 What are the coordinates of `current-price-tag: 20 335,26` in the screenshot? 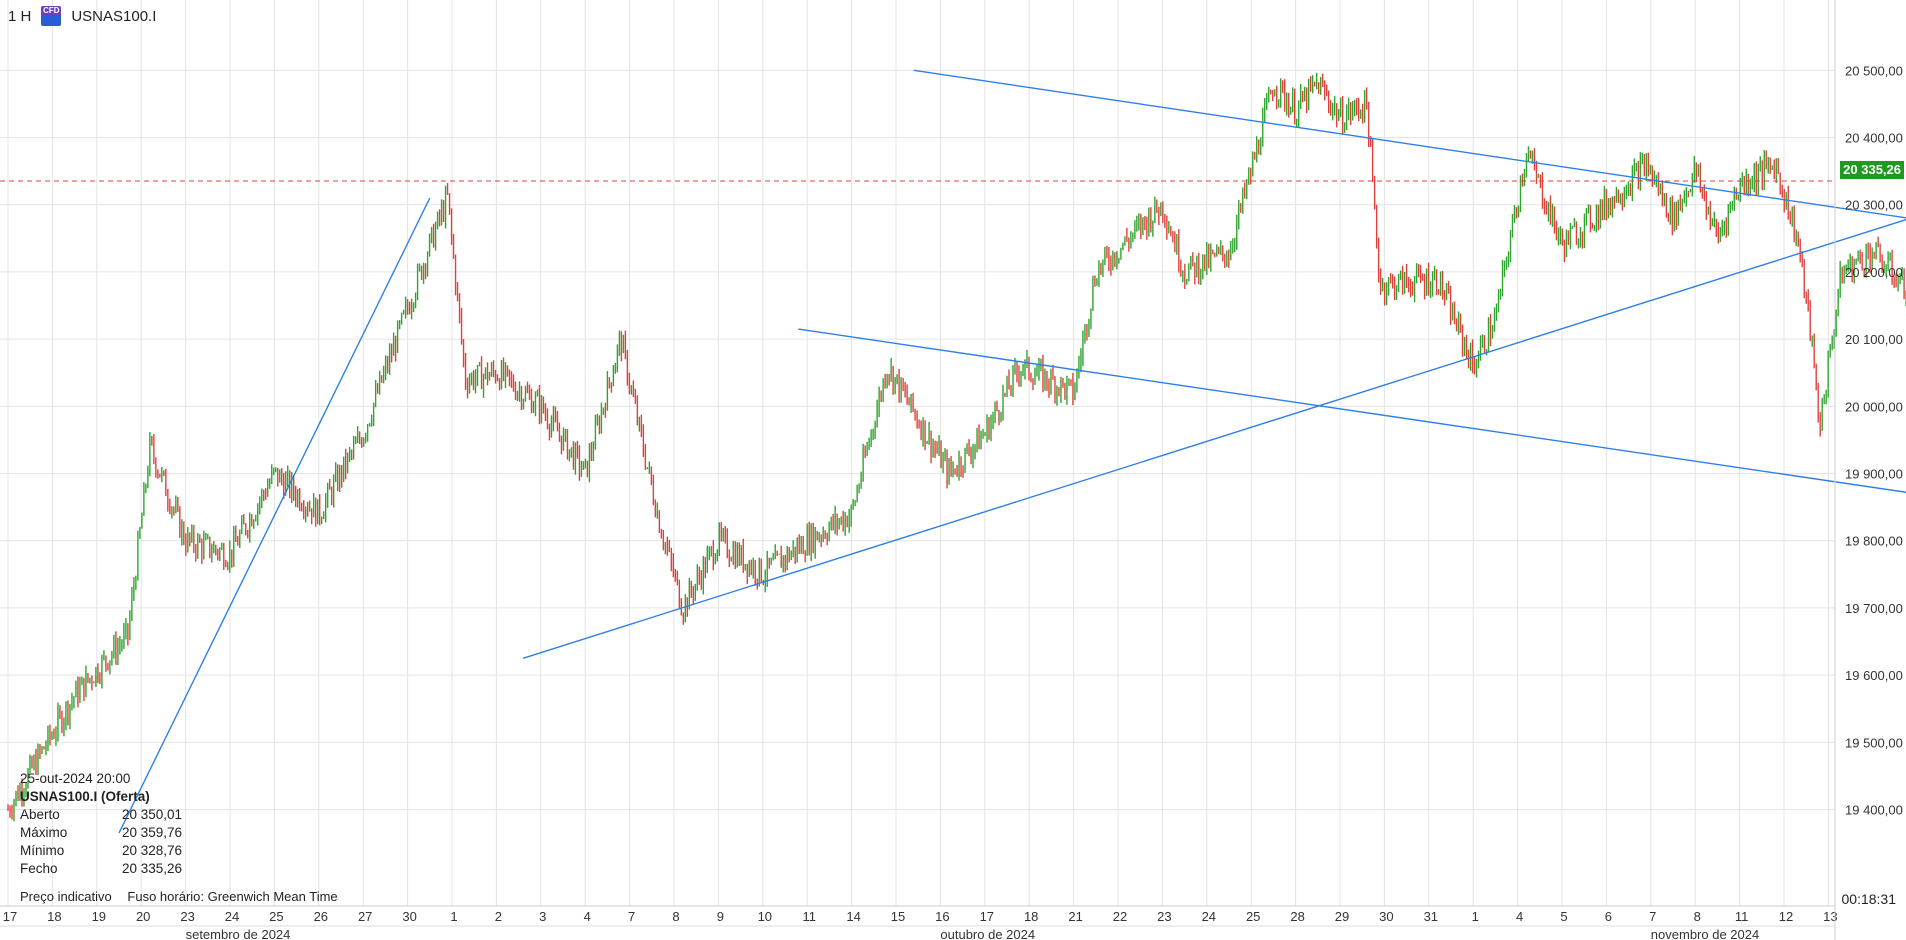 It's located at (1872, 170).